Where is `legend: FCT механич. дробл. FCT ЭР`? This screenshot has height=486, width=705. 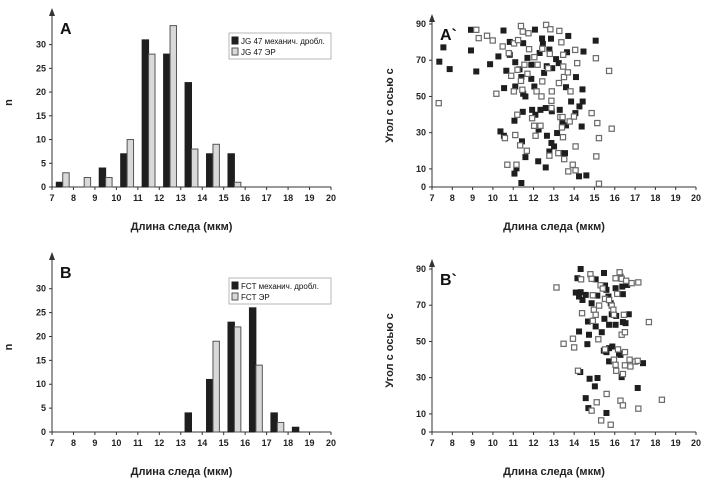
legend: FCT механич. дробл. FCT ЭР is located at coordinates (280, 291).